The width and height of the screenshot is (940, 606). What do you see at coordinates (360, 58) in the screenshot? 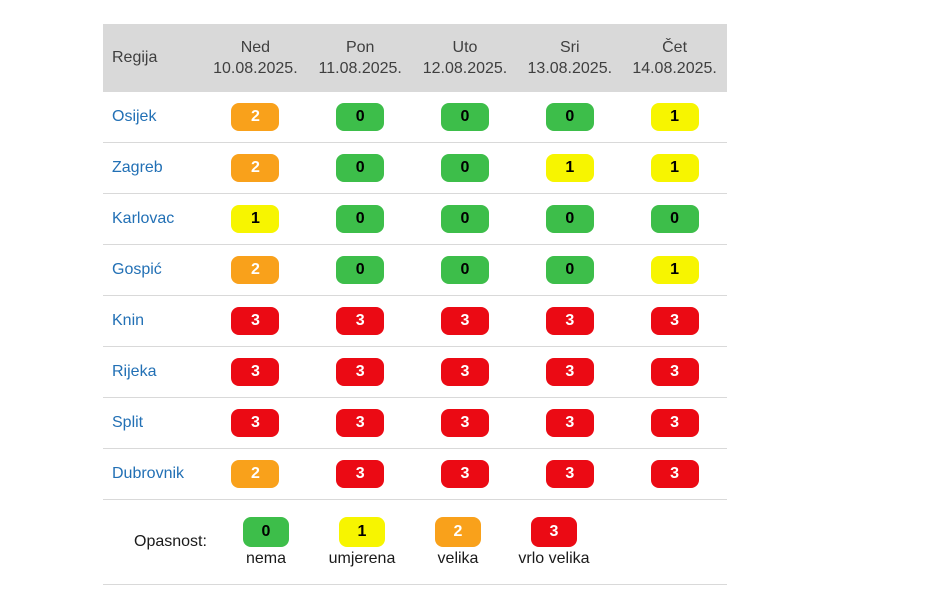
I see `column-header-day: Pon 11.08.2025.` at bounding box center [360, 58].